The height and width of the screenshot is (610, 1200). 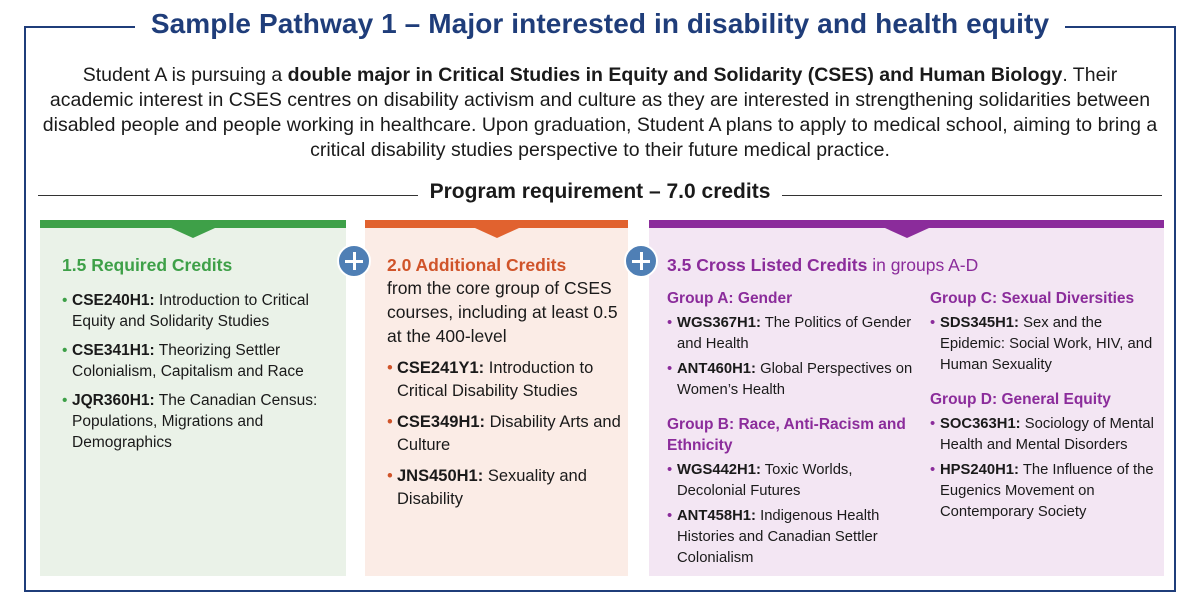 I want to click on course-code: HPS240H1:, so click(x=979, y=470).